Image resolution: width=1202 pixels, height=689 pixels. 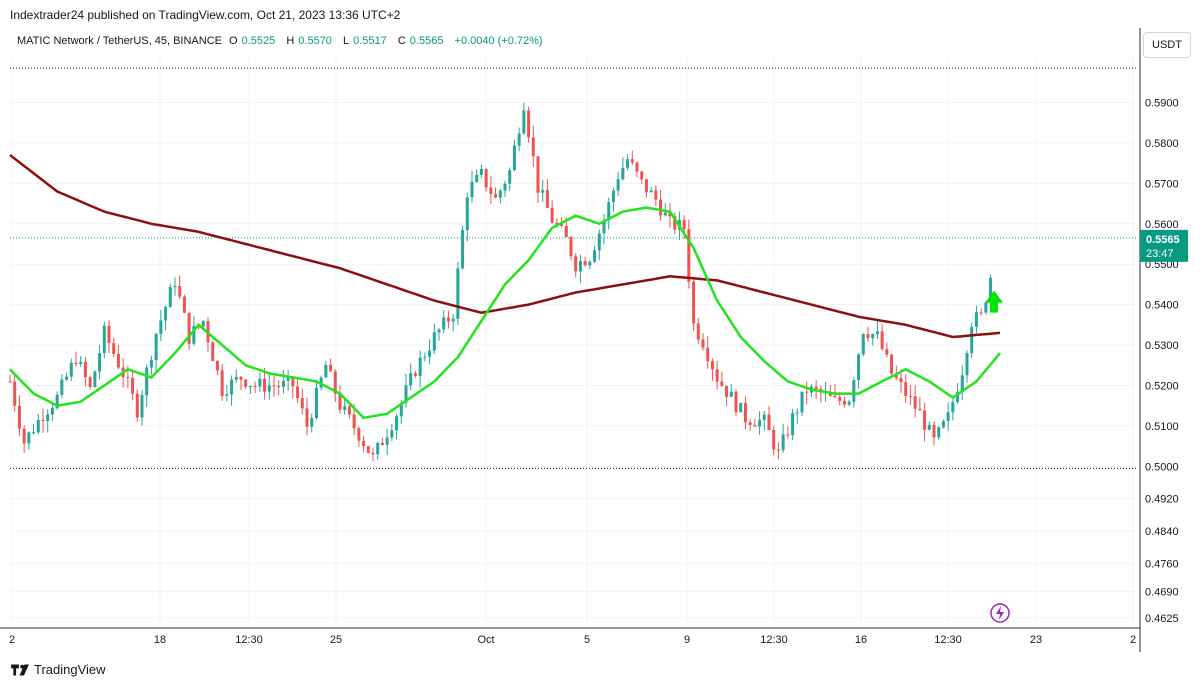 What do you see at coordinates (1162, 593) in the screenshot?
I see `y-tick-label: 0.4690` at bounding box center [1162, 593].